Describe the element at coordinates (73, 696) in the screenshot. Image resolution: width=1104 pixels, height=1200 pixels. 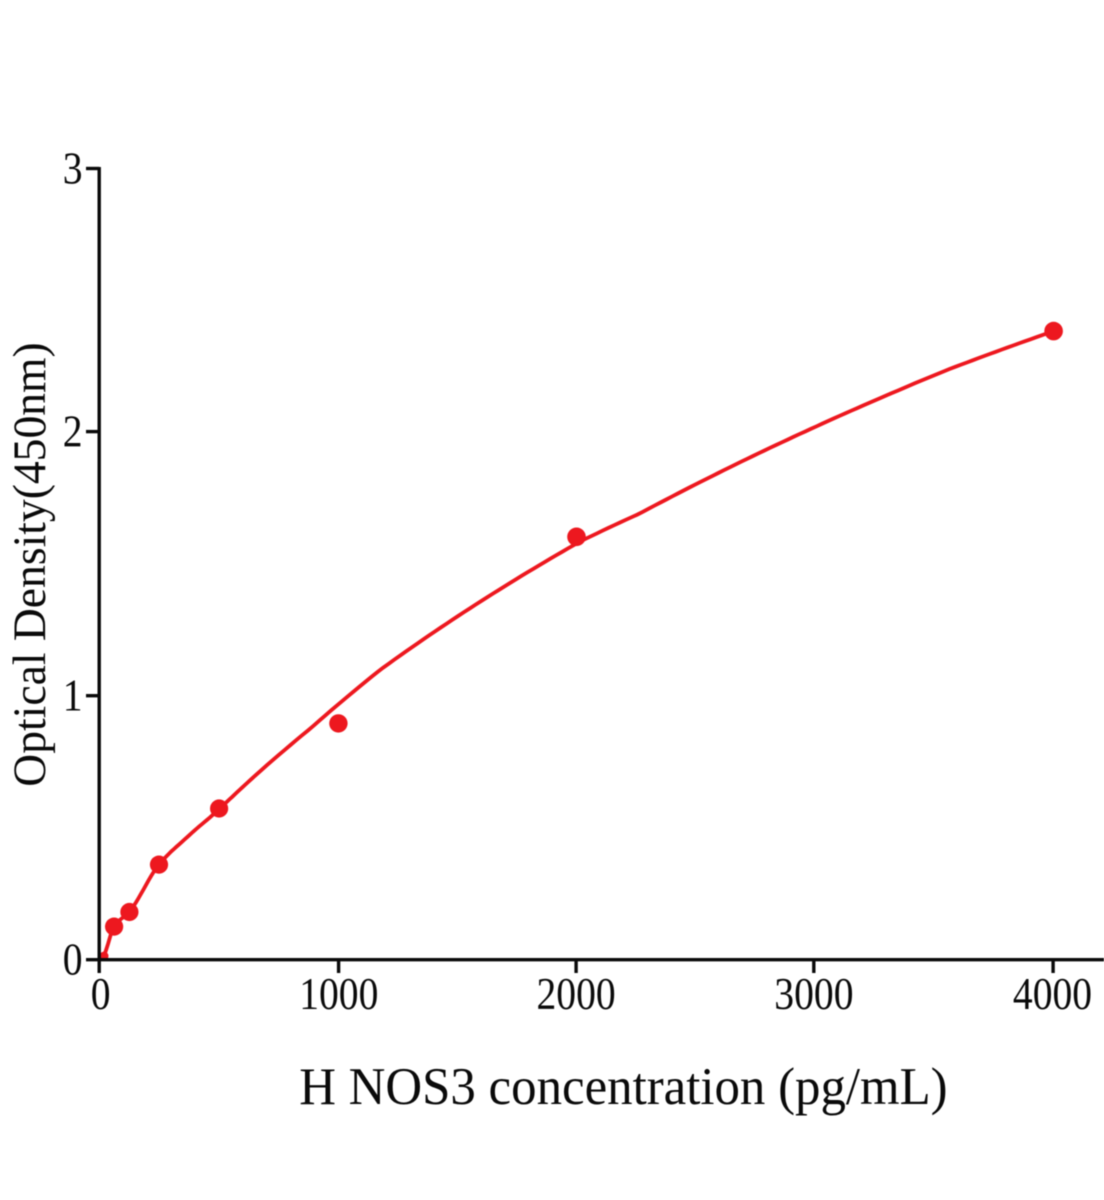
I see `svg-text: 1` at that location.